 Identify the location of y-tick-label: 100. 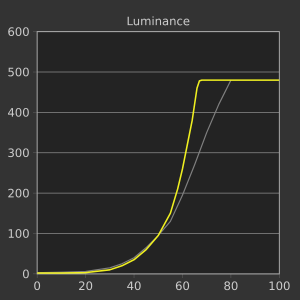
(18, 233).